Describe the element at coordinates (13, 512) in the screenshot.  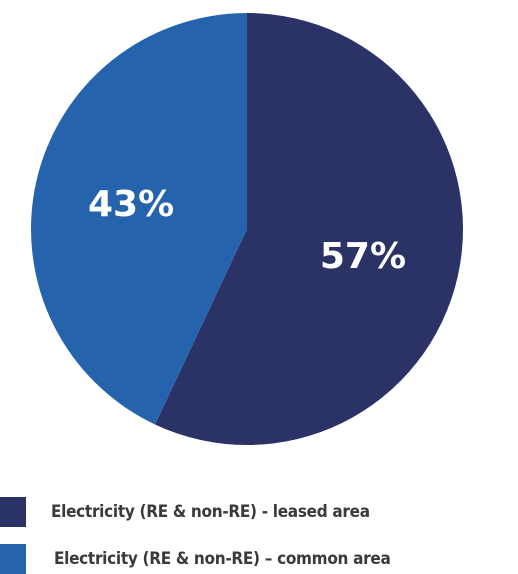
I see `legend-swatch-leased-area` at that location.